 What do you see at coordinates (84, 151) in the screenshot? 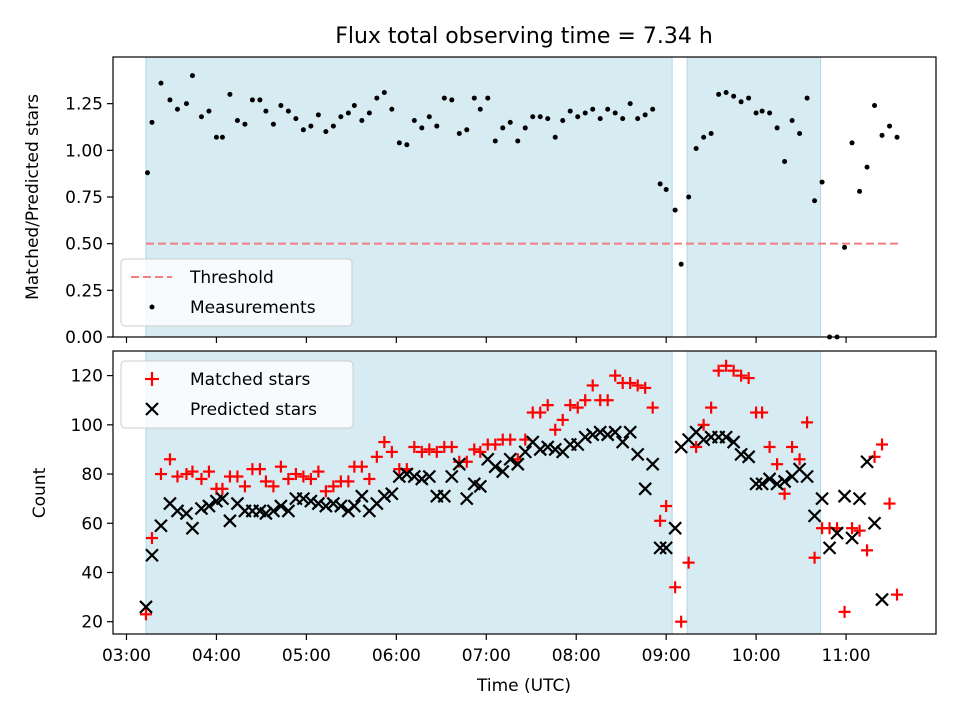
I see `y-tick-label-top: 1.00` at bounding box center [84, 151].